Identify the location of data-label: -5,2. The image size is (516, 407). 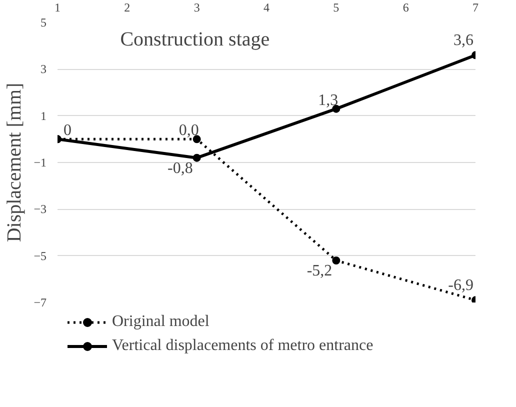
(319, 271).